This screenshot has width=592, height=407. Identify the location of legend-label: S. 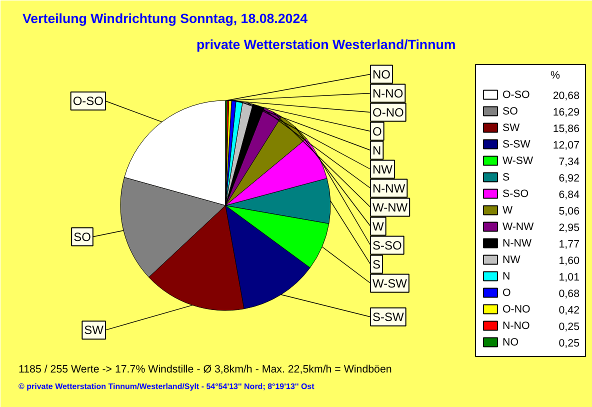
(506, 177).